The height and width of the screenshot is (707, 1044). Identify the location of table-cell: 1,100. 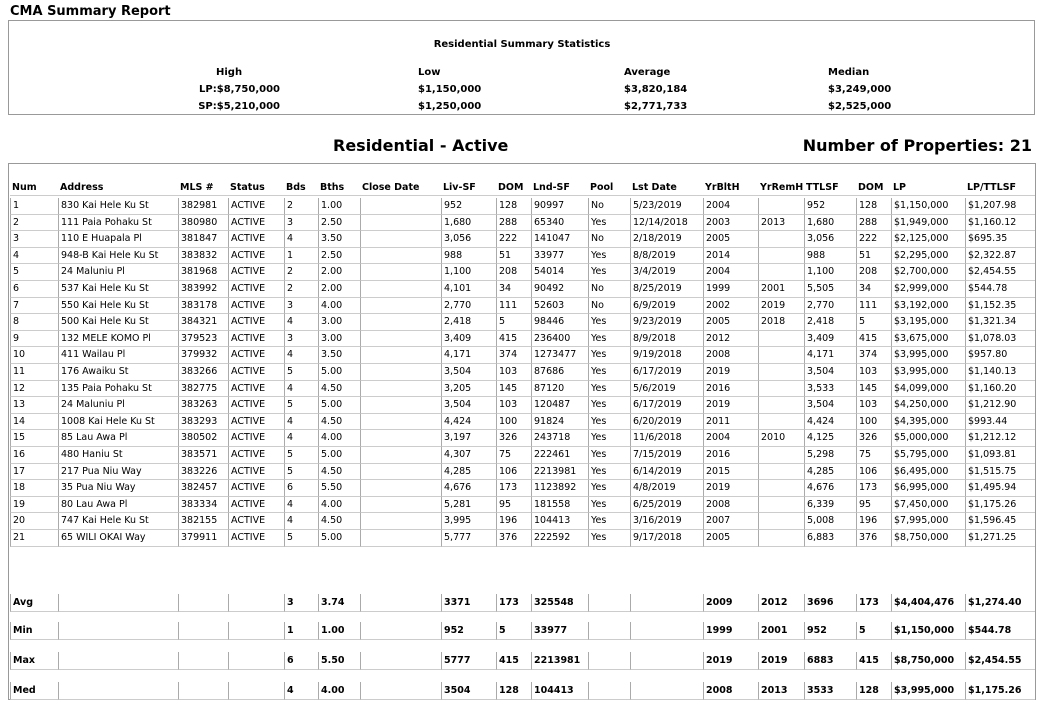
(830, 272).